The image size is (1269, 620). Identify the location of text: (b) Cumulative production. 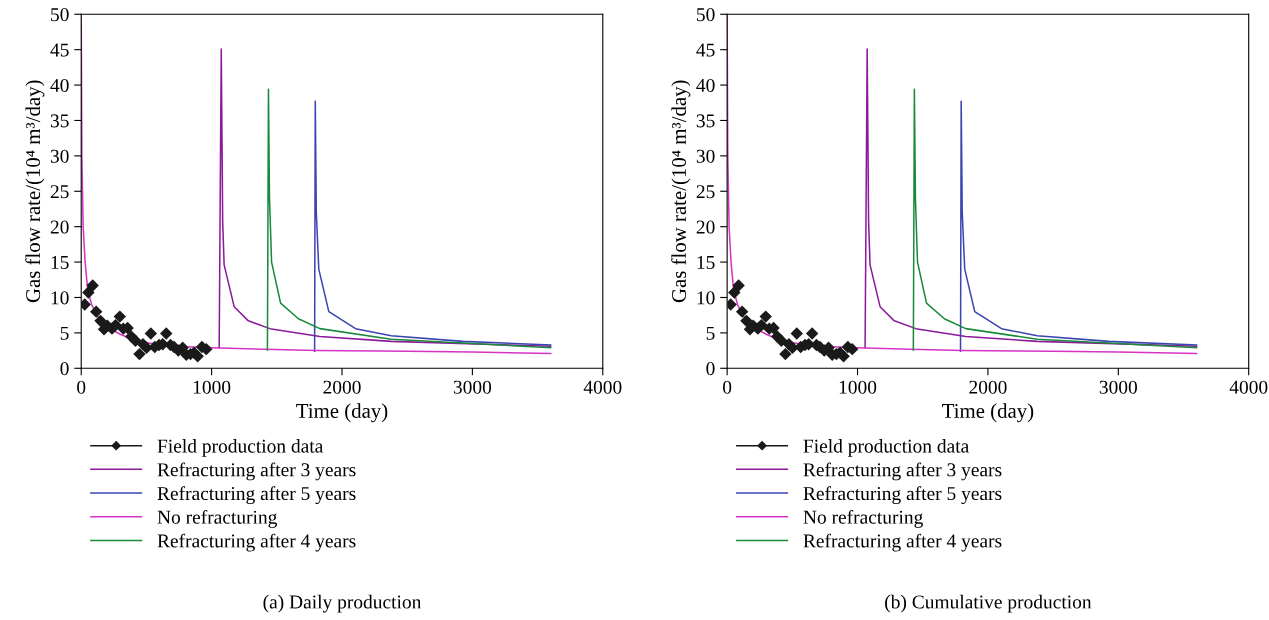
(988, 603).